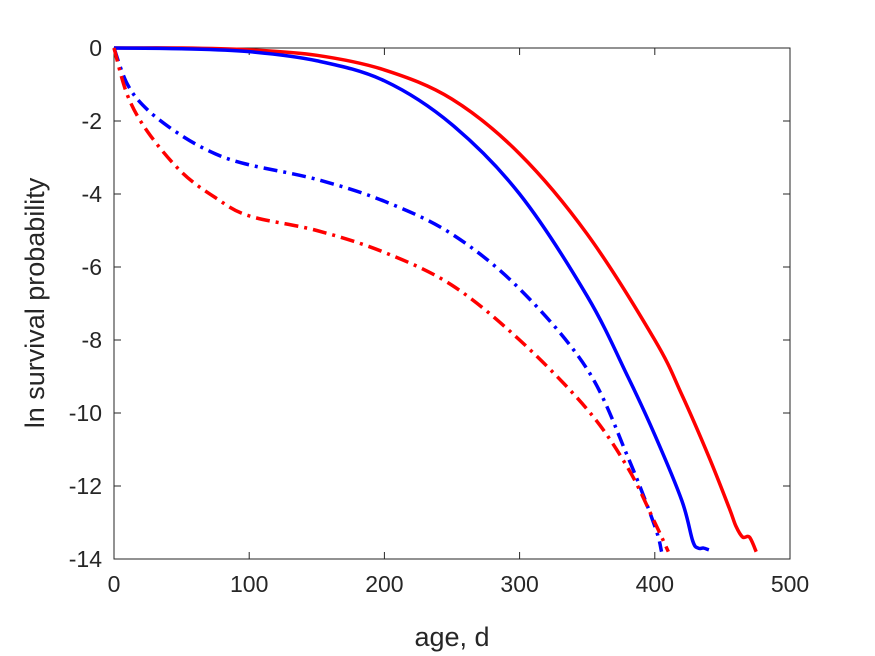 This screenshot has height=656, width=875. Describe the element at coordinates (790, 584) in the screenshot. I see `x-tick-label: 500` at that location.